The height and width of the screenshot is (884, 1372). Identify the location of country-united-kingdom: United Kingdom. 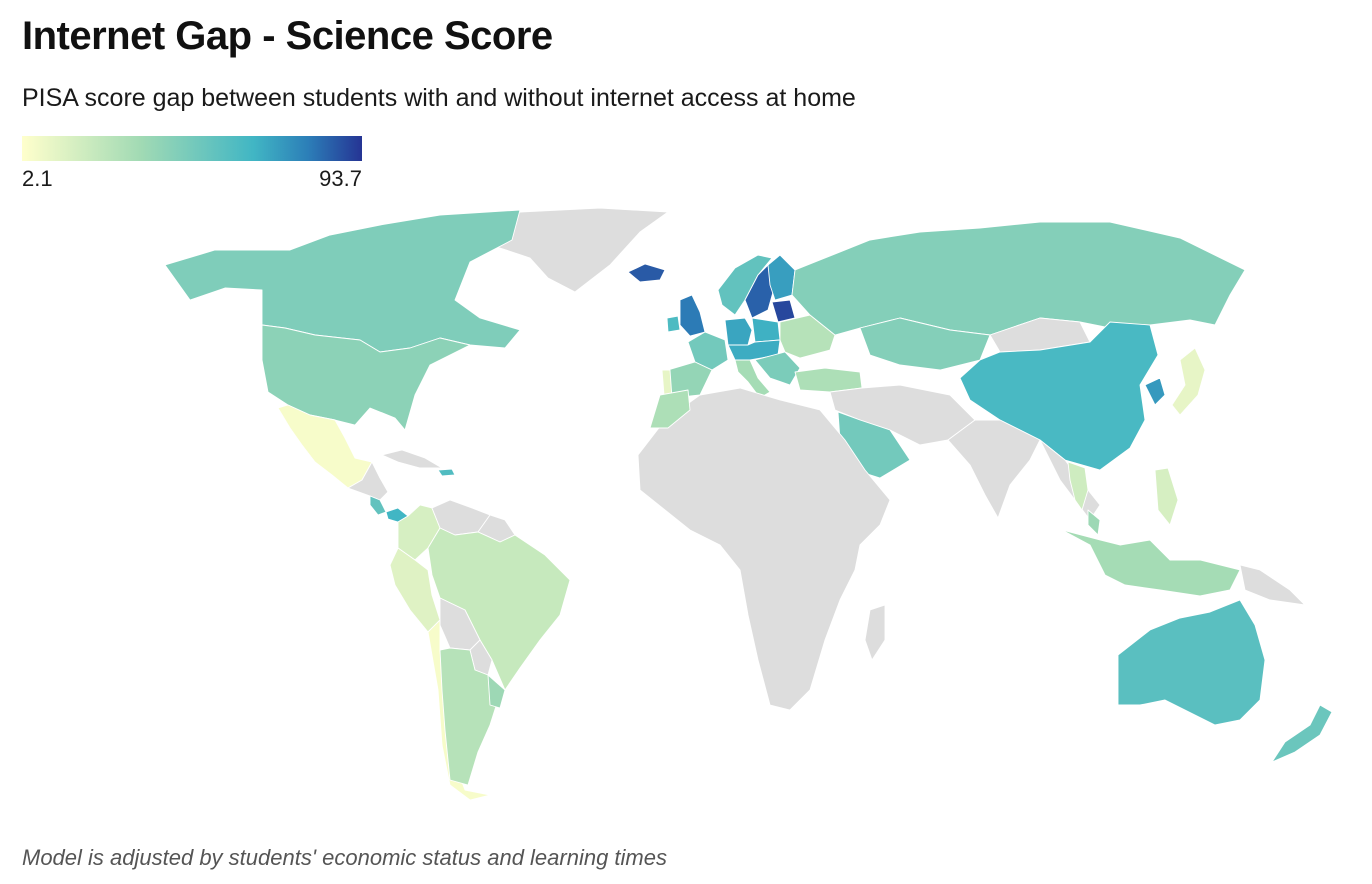
(692, 315).